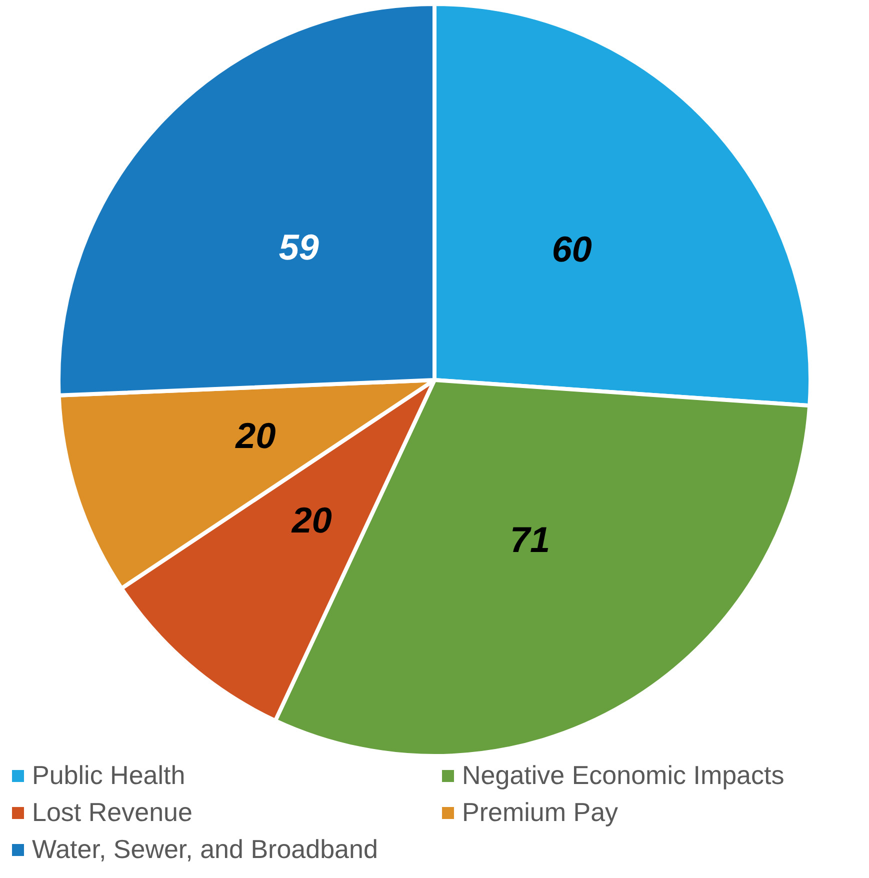 The height and width of the screenshot is (878, 869). Describe the element at coordinates (623, 775) in the screenshot. I see `legend-label: Negative Economic Impacts` at that location.